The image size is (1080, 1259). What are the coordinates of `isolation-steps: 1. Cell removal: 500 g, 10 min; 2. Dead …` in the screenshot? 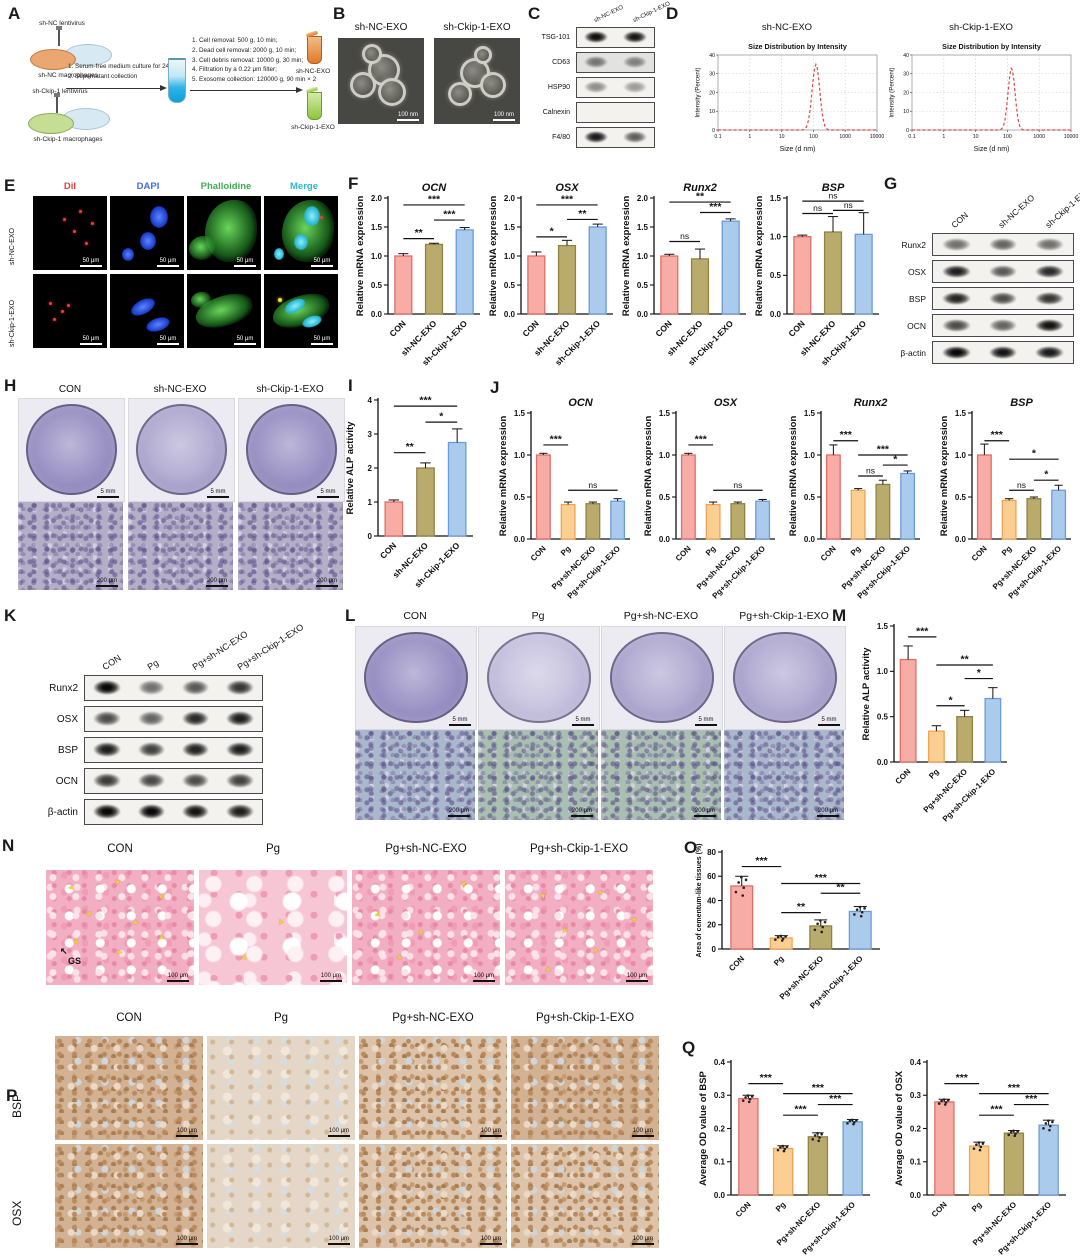 It's located at (254, 60).